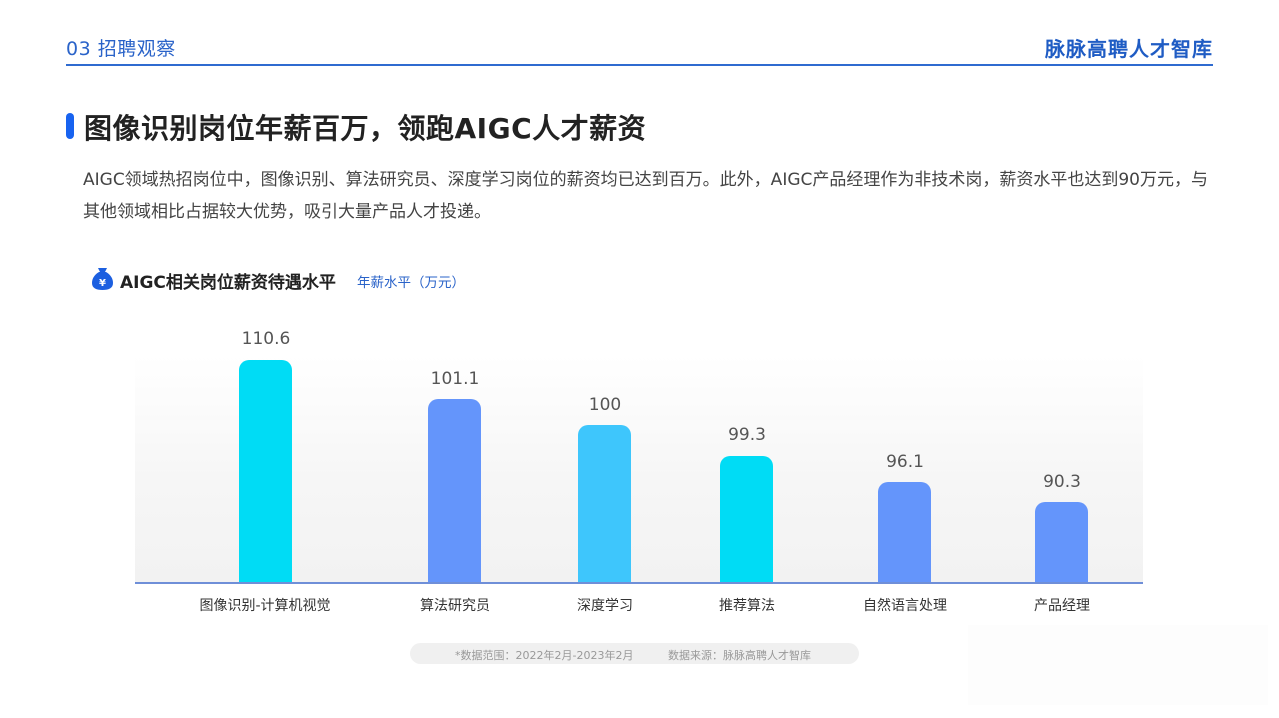 This screenshot has width=1279, height=718. What do you see at coordinates (904, 532) in the screenshot?
I see `bar-nlp` at bounding box center [904, 532].